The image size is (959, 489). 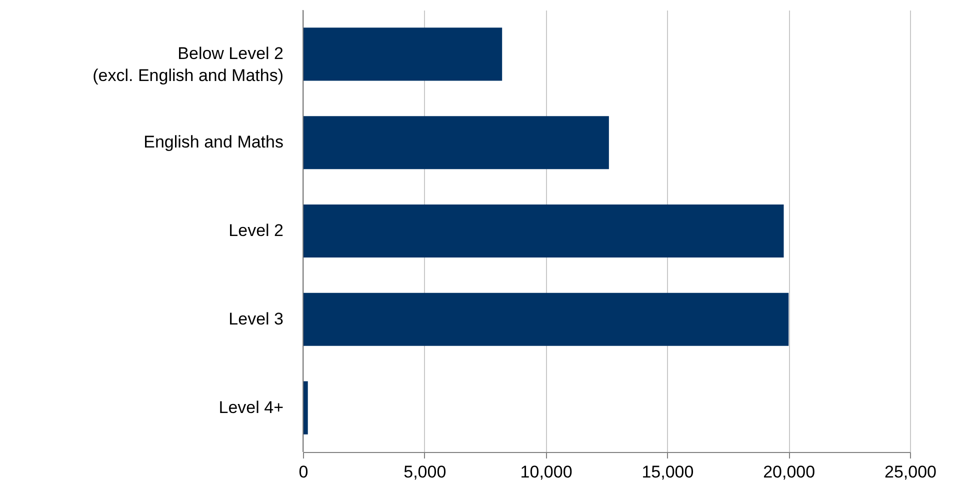 What do you see at coordinates (303, 472) in the screenshot?
I see `x-tick-label: 0` at bounding box center [303, 472].